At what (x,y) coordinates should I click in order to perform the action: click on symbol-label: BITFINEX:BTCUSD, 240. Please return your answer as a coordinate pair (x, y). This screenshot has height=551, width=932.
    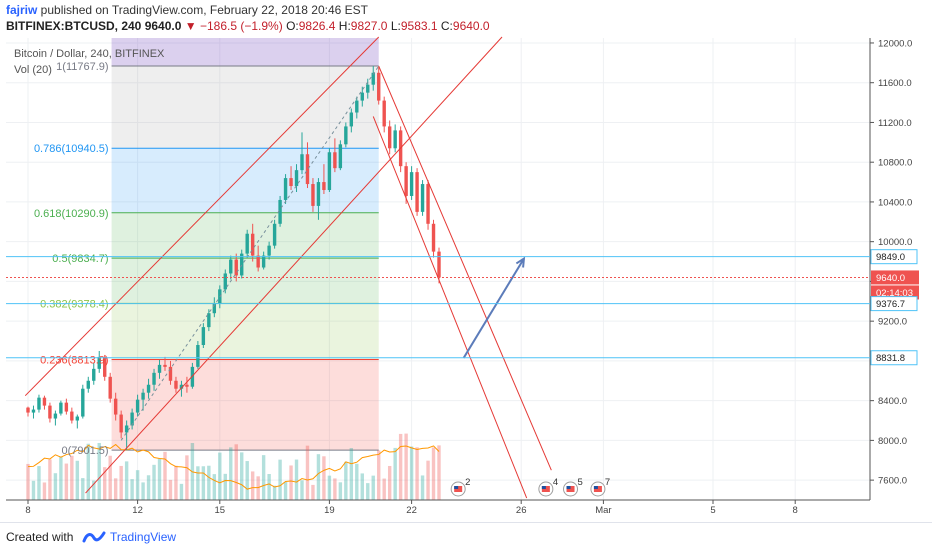
    Looking at the image, I should click on (74, 26).